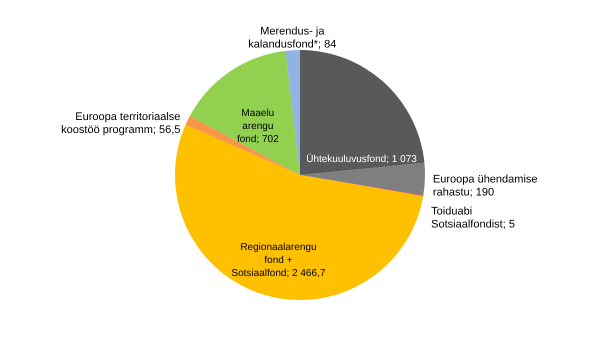 The width and height of the screenshot is (600, 350). What do you see at coordinates (120, 123) in the screenshot?
I see `slice-label: Euroopa territoriaalse koostöö programm; 56,5` at bounding box center [120, 123].